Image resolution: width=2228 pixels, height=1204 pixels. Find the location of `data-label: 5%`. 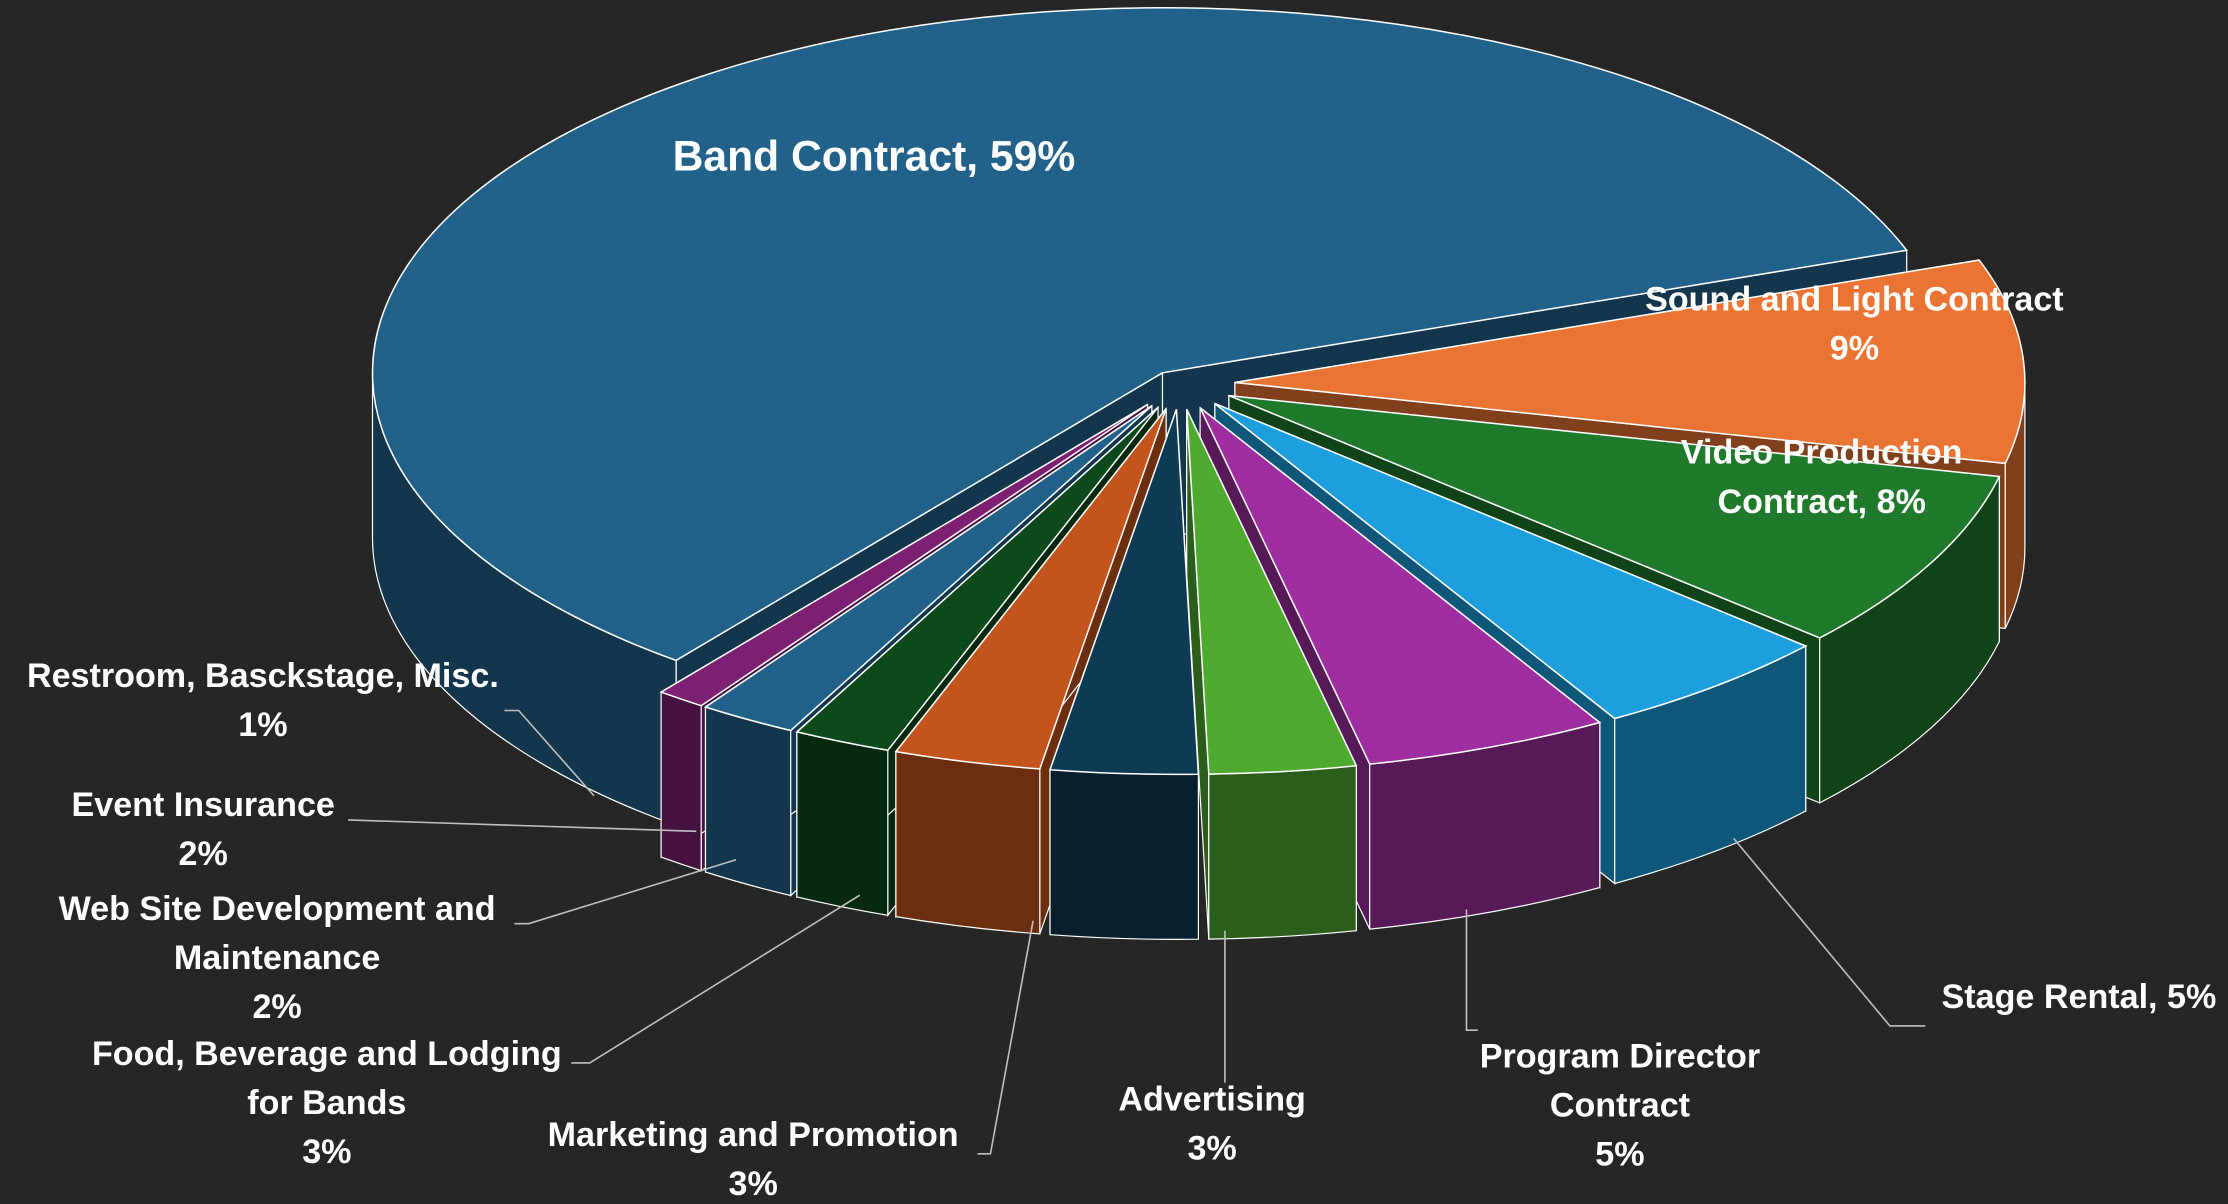

data-label: 5% is located at coordinates (1619, 1155).